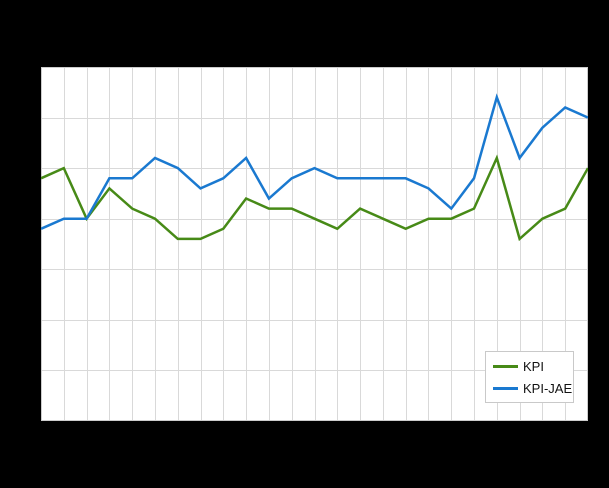  I want to click on kpi-line-swatch, so click(505, 366).